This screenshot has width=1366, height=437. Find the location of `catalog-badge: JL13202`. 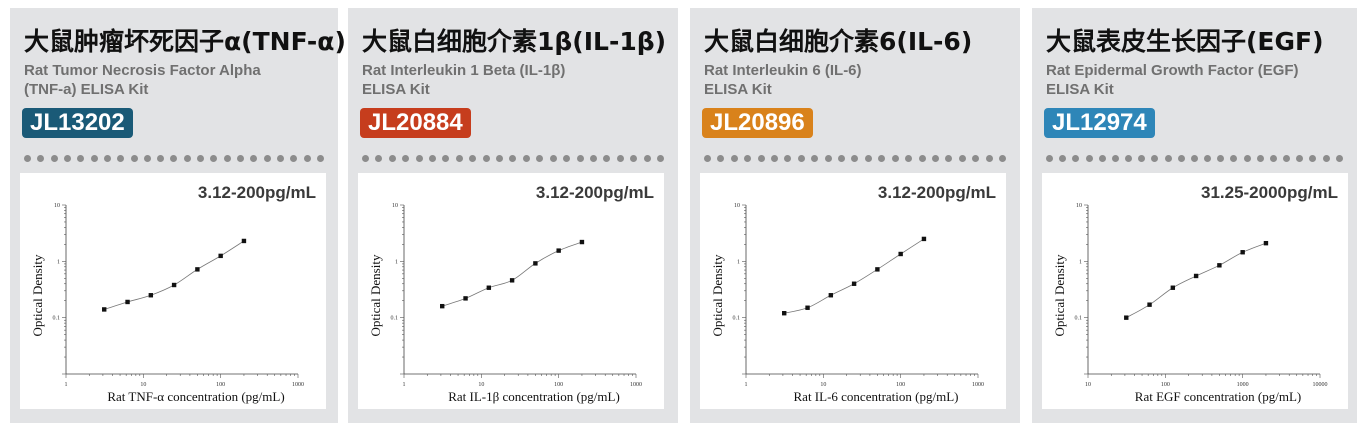

catalog-badge: JL13202 is located at coordinates (77, 123).